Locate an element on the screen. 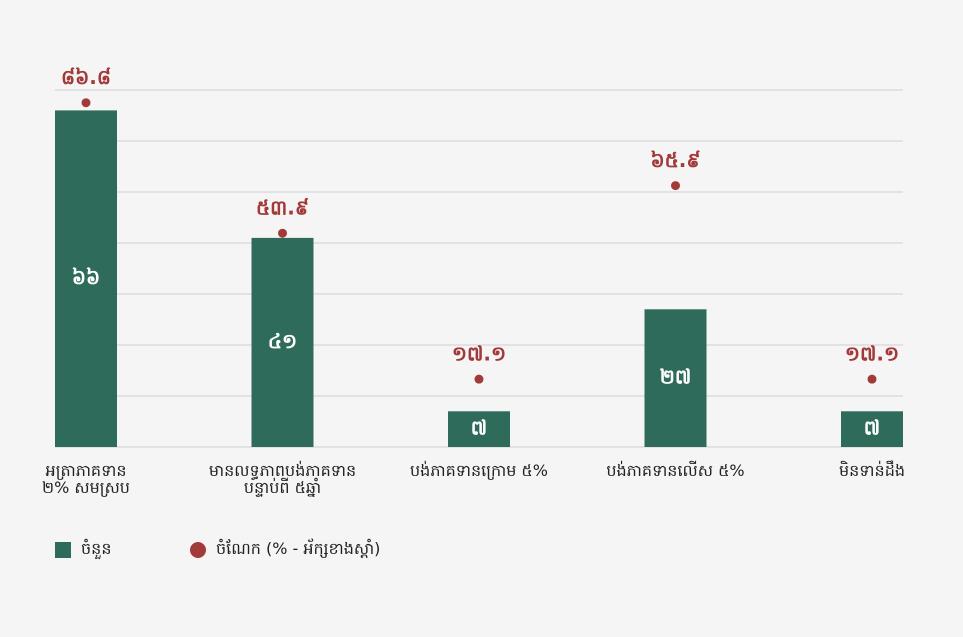 This screenshot has height=637, width=963. legend-label: ចំនួន is located at coordinates (96, 548).